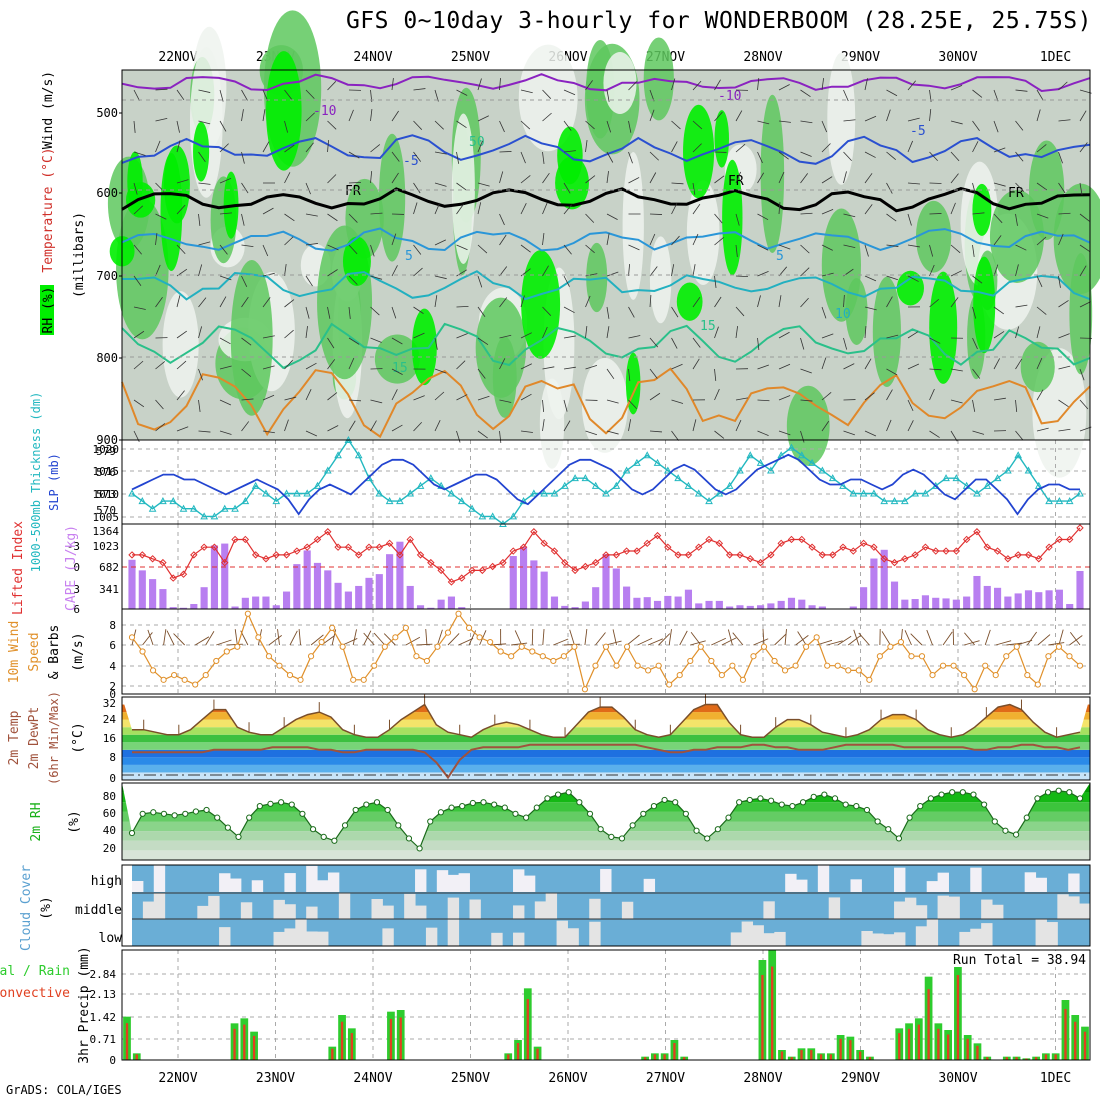 The width and height of the screenshot is (1100, 1100). Describe the element at coordinates (36, 821) in the screenshot. I see `rh-2m-label: 2m RH` at that location.